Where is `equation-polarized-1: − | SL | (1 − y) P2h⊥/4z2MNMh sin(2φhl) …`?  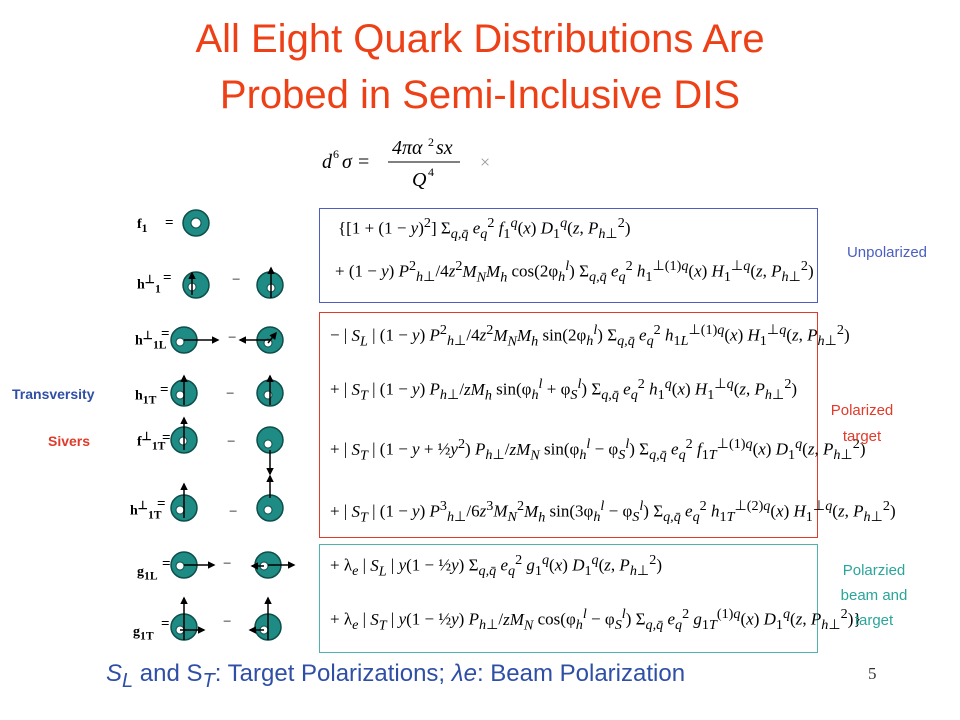
equation-polarized-1: − | SL | (1 − y) P2h⊥/4z2MNMh sin(2φhl) … is located at coordinates (590, 336).